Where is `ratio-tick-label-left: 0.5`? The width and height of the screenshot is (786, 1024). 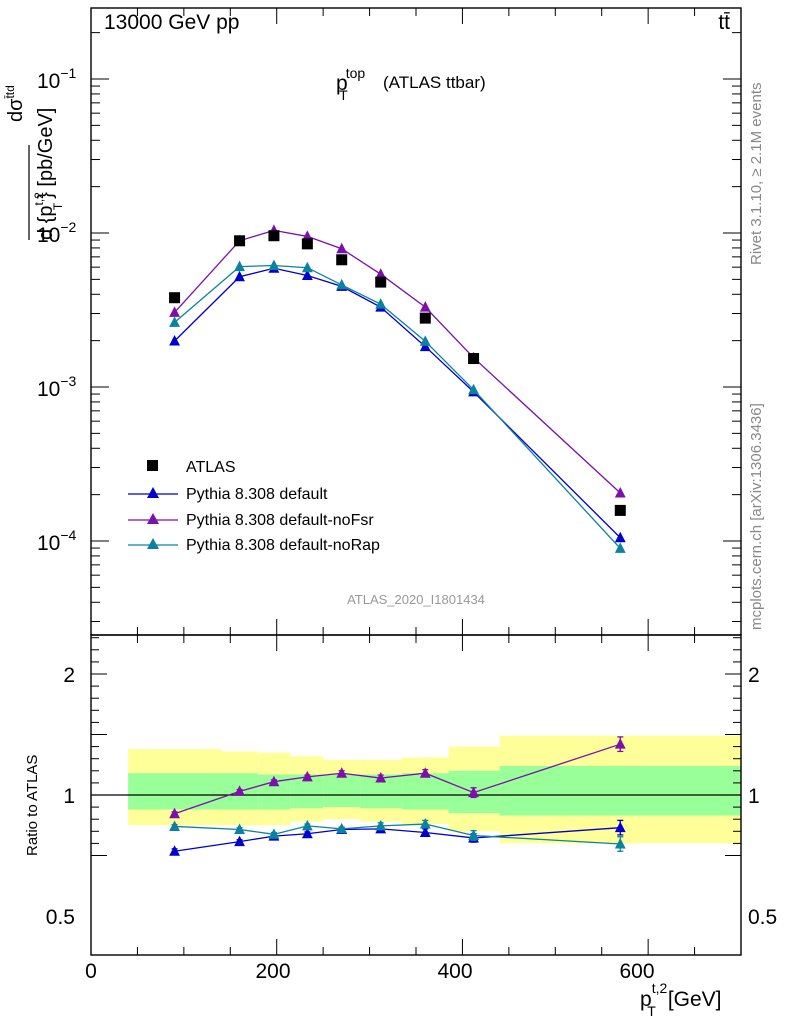 ratio-tick-label-left: 0.5 is located at coordinates (60, 917).